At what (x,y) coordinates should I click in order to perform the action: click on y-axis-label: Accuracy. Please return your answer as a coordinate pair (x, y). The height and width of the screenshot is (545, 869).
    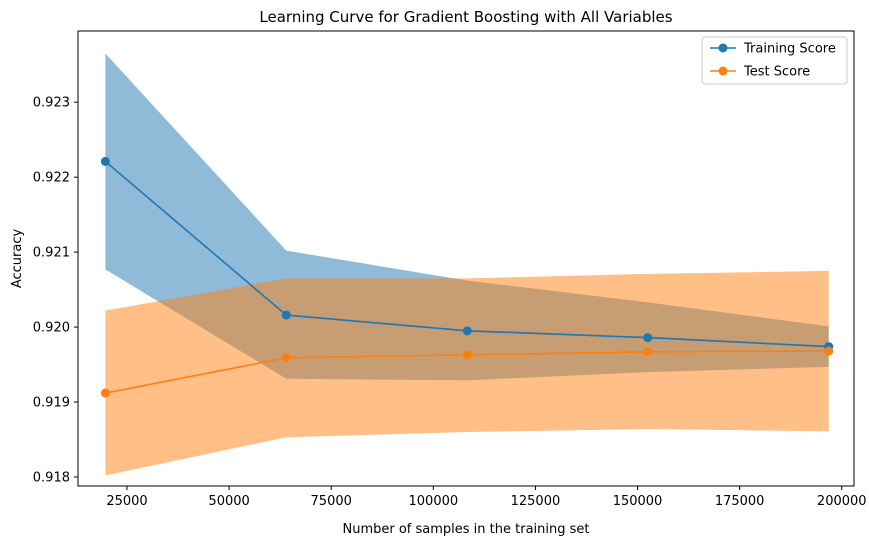
    Looking at the image, I should click on (17, 259).